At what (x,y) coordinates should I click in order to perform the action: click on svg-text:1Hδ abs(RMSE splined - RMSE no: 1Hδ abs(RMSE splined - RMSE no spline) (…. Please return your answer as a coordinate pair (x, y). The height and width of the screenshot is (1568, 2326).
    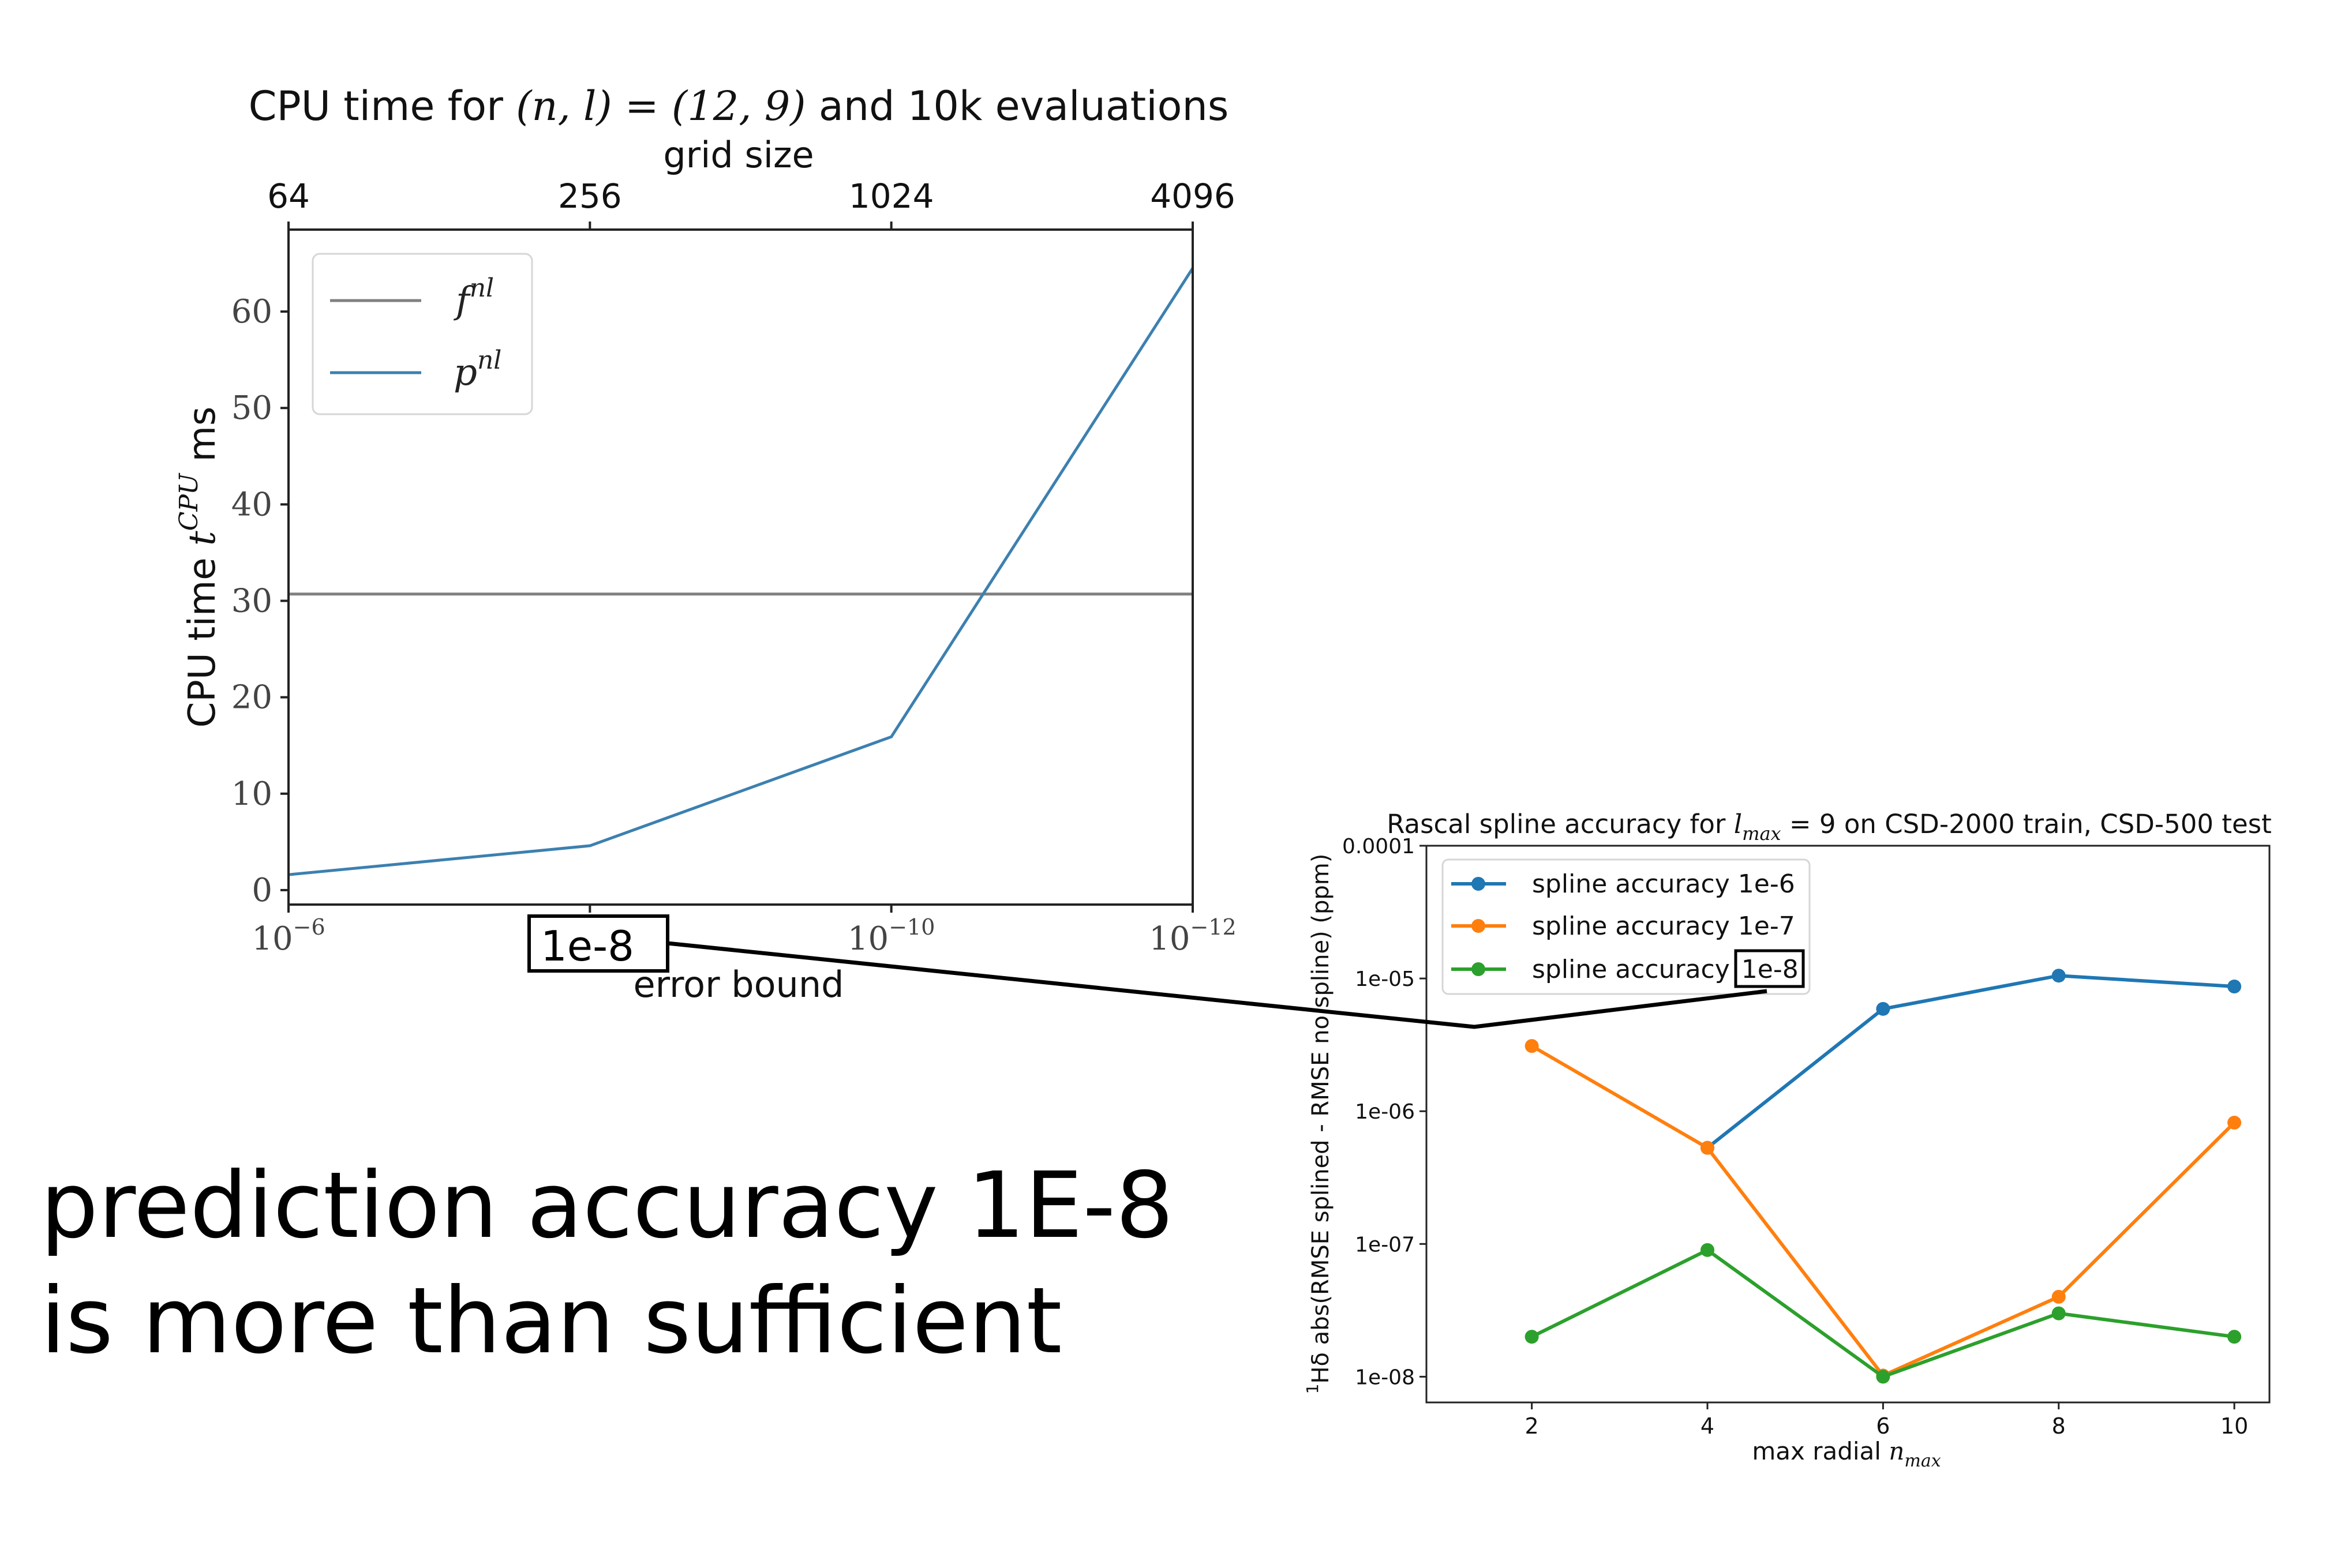
    Looking at the image, I should click on (1319, 1124).